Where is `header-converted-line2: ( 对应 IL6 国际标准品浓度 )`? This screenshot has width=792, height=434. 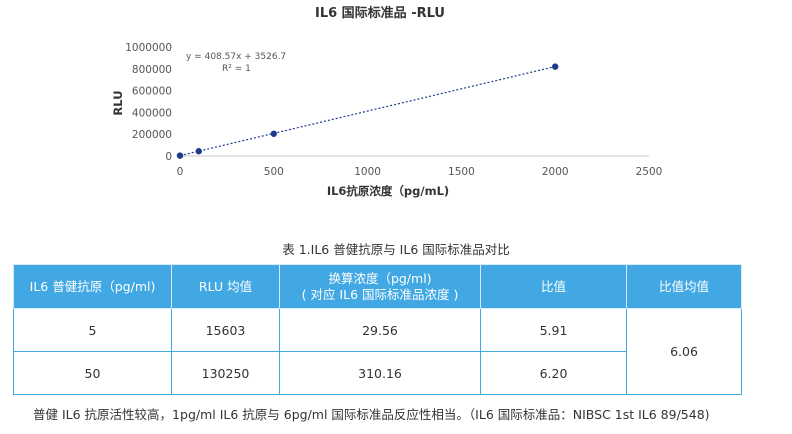
header-converted-line2: ( 对应 IL6 国际标准品浓度 ) is located at coordinates (380, 294).